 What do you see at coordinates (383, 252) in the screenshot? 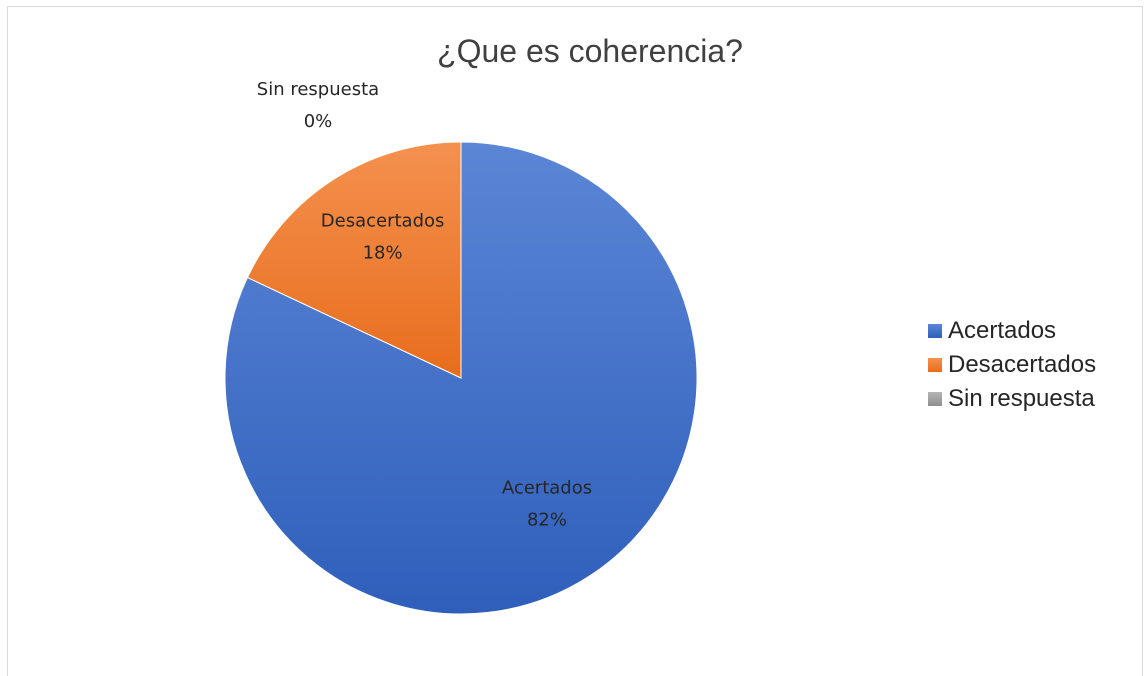
I see `data-label-percent-desacertados: 18%` at bounding box center [383, 252].